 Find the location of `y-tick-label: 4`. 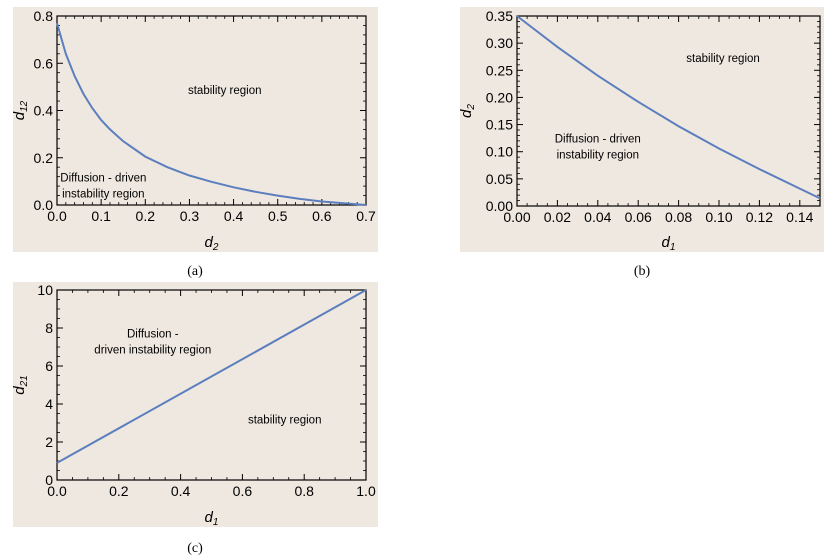

y-tick-label: 4 is located at coordinates (49, 404).